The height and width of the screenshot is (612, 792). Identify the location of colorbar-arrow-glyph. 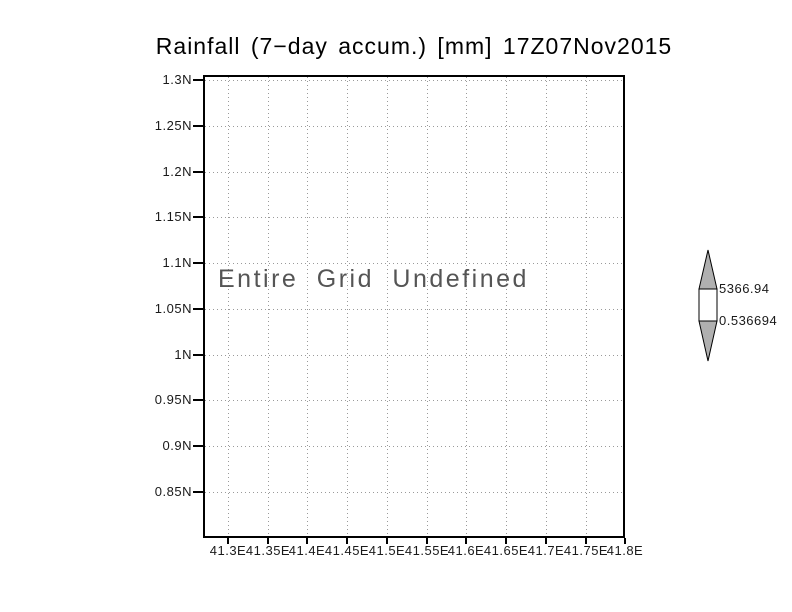
(708, 305).